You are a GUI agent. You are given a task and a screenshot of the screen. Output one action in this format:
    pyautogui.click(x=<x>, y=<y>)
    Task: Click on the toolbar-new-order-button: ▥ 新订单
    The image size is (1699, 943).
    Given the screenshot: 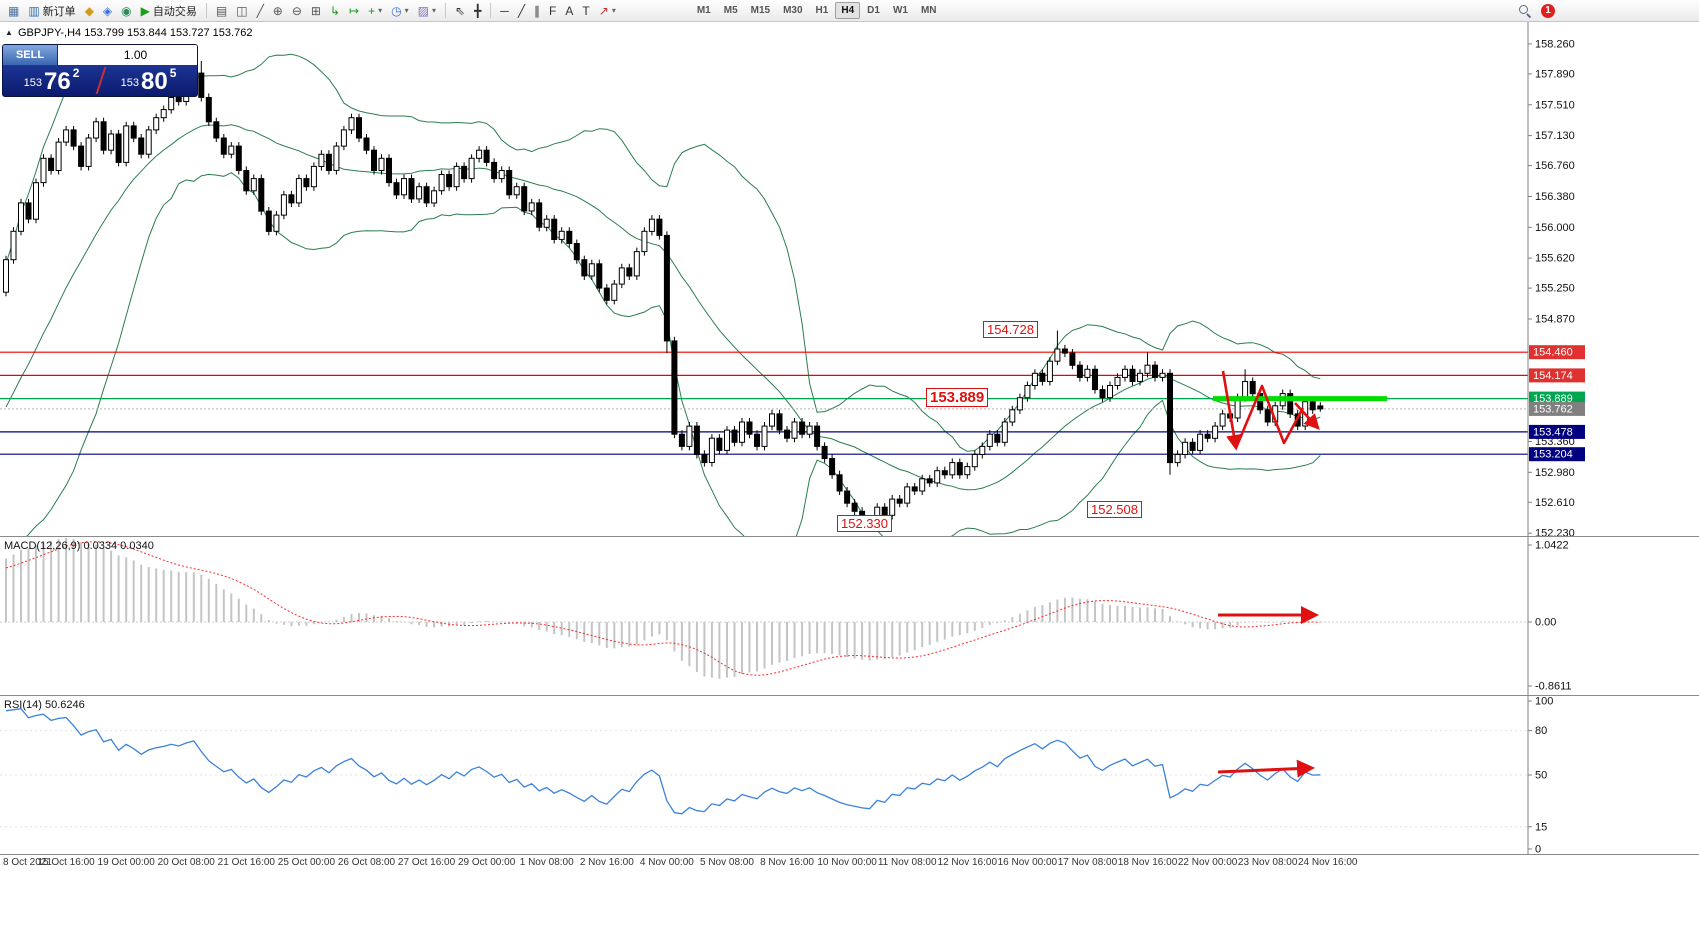 What is the action you would take?
    pyautogui.click(x=51, y=10)
    